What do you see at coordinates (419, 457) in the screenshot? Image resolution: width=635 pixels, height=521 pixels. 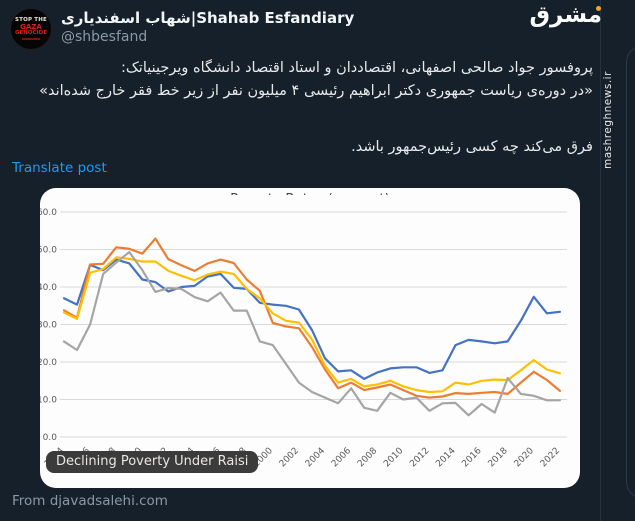 I see `x-tick-label: 2012` at bounding box center [419, 457].